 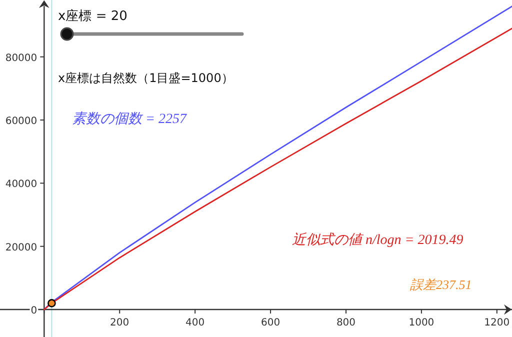 I want to click on y-tick-label: 0, so click(x=34, y=311).